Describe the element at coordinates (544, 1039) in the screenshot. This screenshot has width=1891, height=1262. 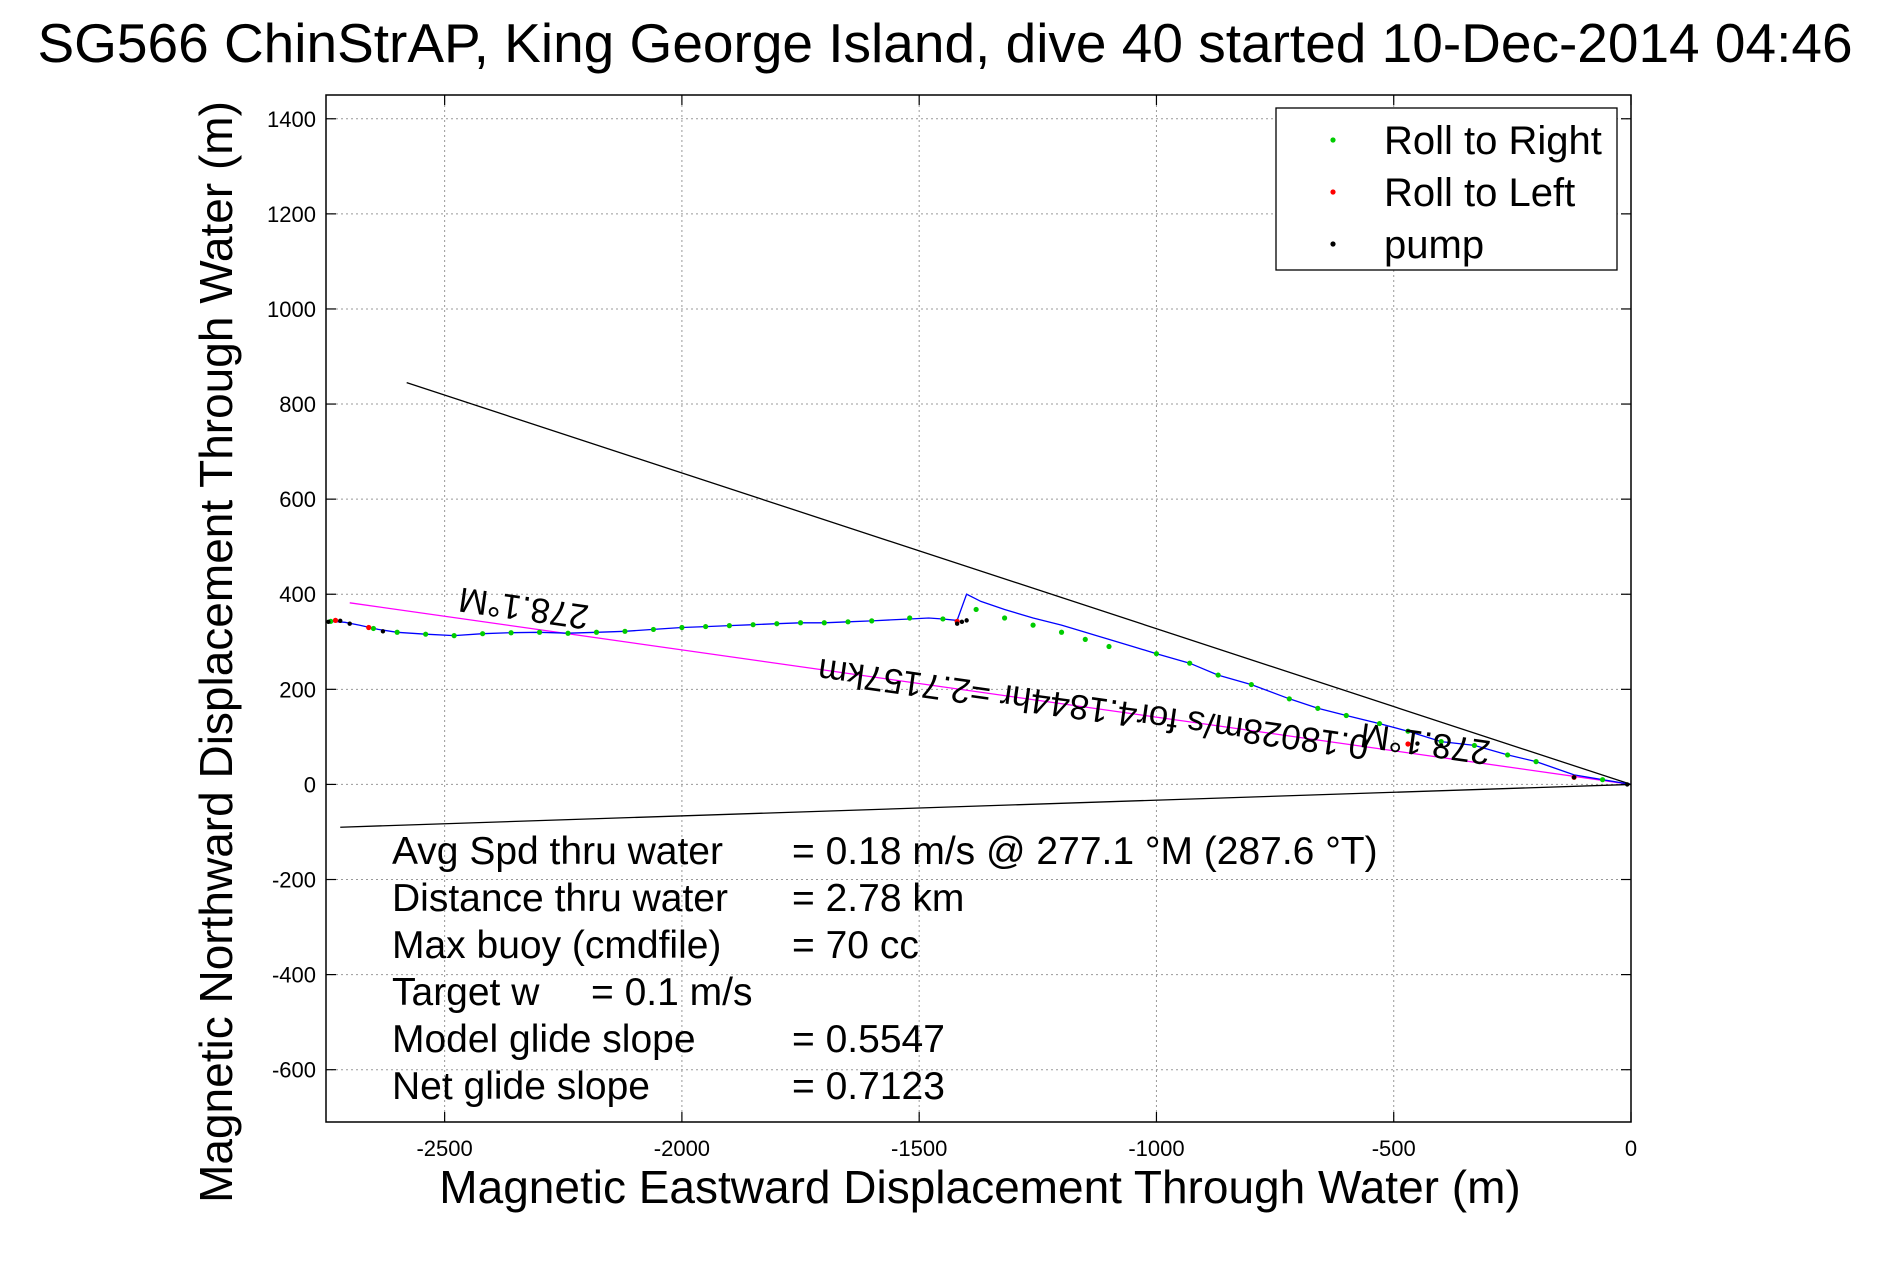
I see `stat-label: Model glide slope` at that location.